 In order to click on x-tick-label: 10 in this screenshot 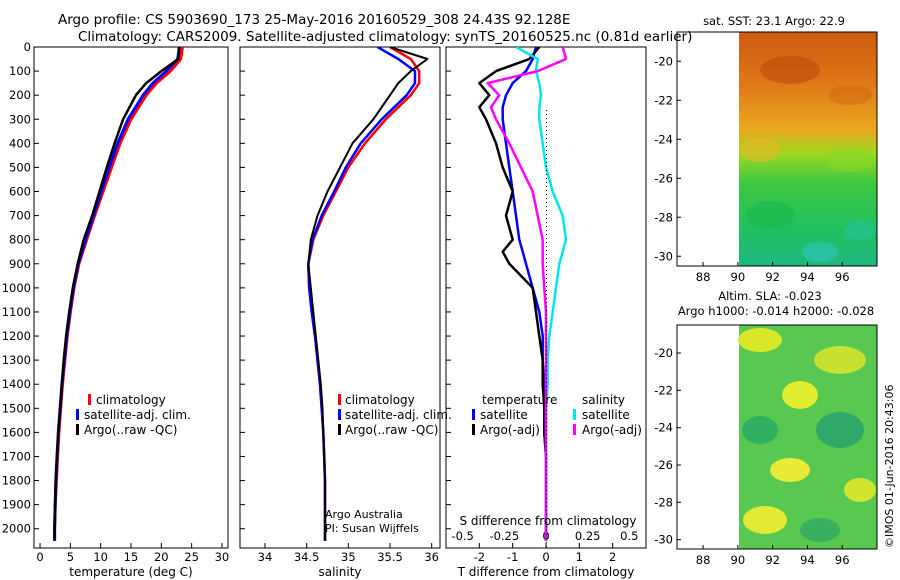, I will do `click(100, 557)`.